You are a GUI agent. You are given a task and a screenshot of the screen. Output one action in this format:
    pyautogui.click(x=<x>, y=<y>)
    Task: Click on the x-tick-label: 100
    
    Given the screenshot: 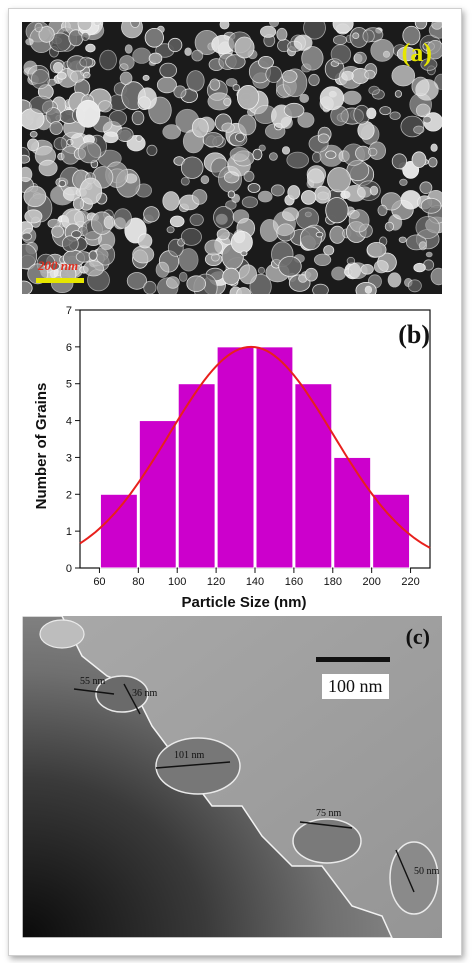 What is the action you would take?
    pyautogui.click(x=177, y=582)
    